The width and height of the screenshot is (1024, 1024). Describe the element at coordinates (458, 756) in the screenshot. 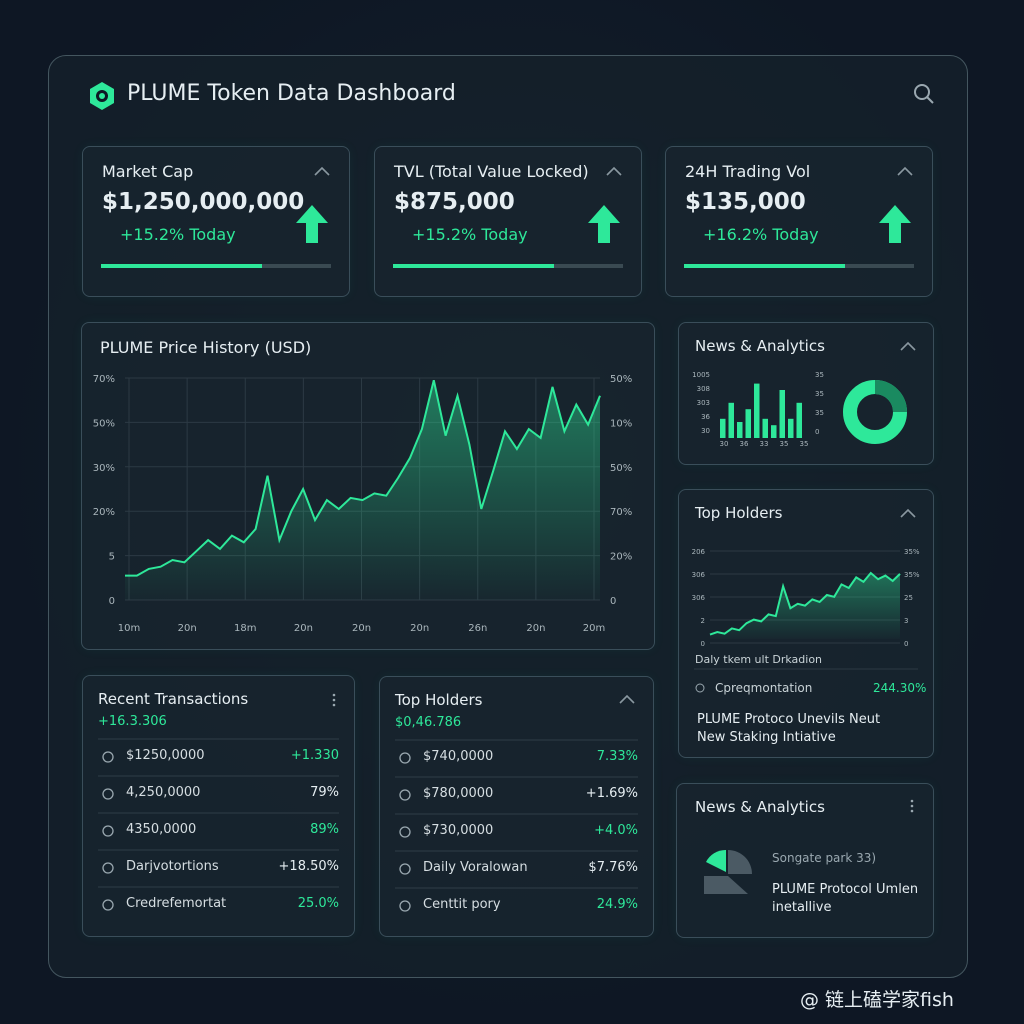

I see `row-label: $740,0000` at that location.